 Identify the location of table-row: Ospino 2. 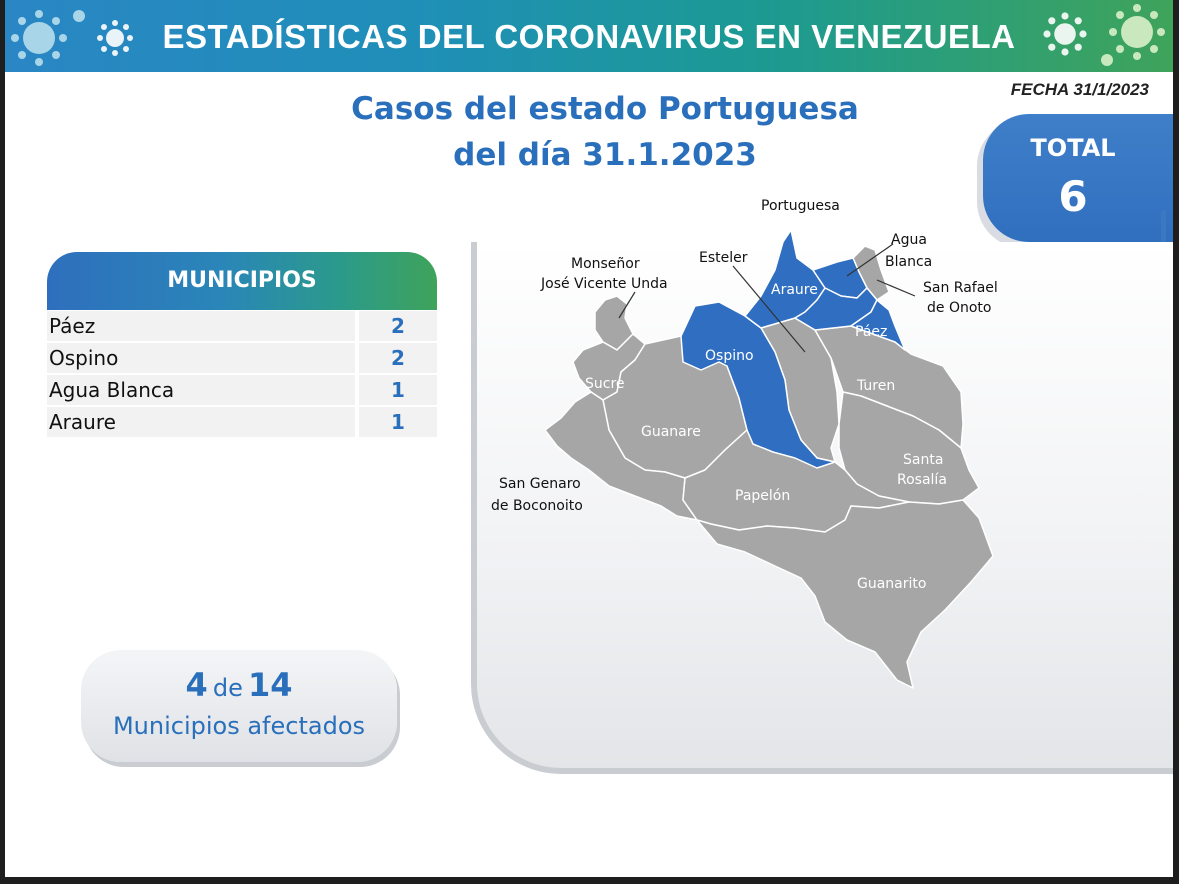
(242, 358).